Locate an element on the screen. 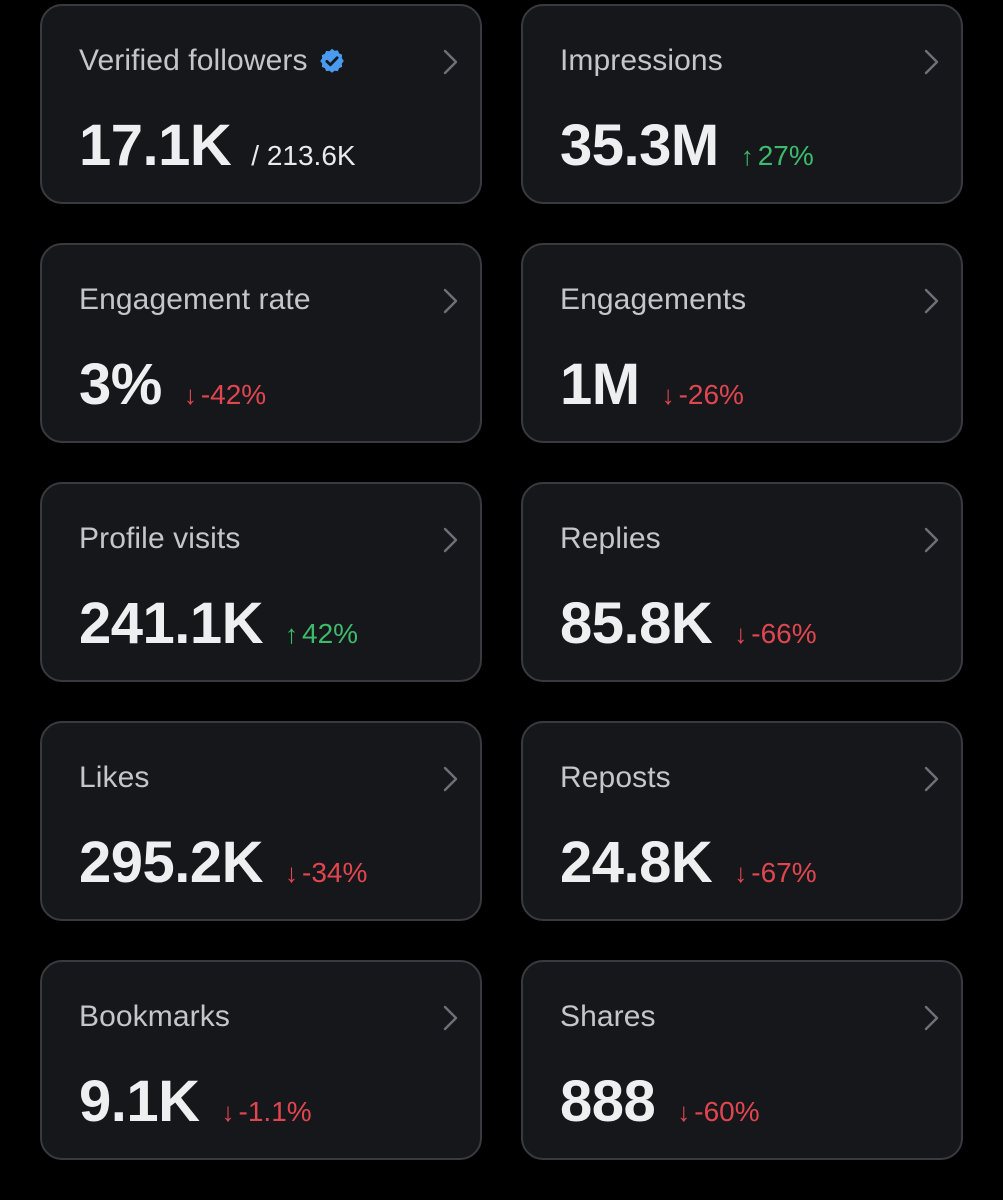 This screenshot has width=1003, height=1200. metric-value-row: 295.2K ↓ -34% is located at coordinates (223, 862).